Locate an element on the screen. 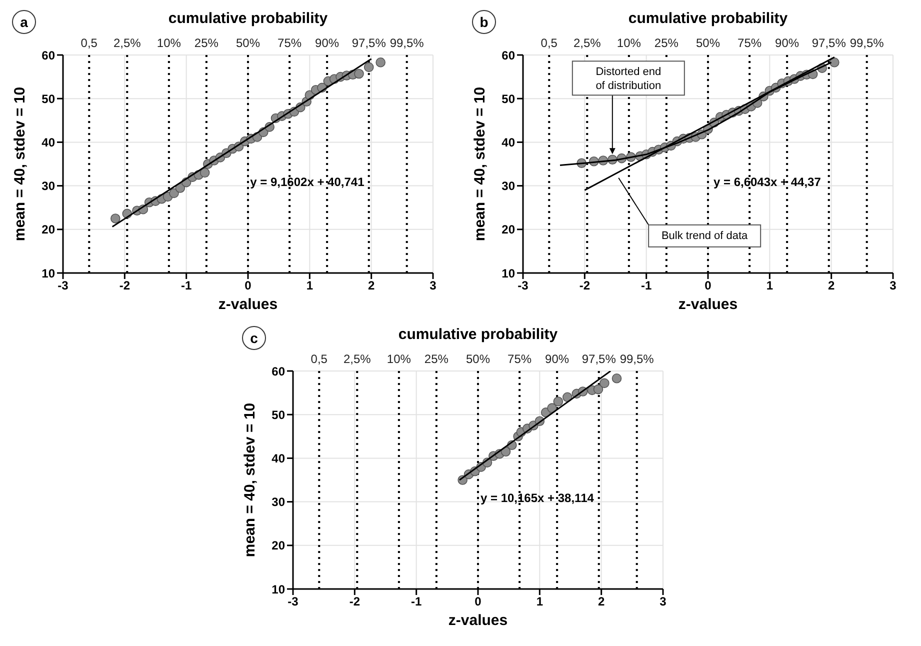  annotation: y = 9,1602x + 40,741 is located at coordinates (307, 181).